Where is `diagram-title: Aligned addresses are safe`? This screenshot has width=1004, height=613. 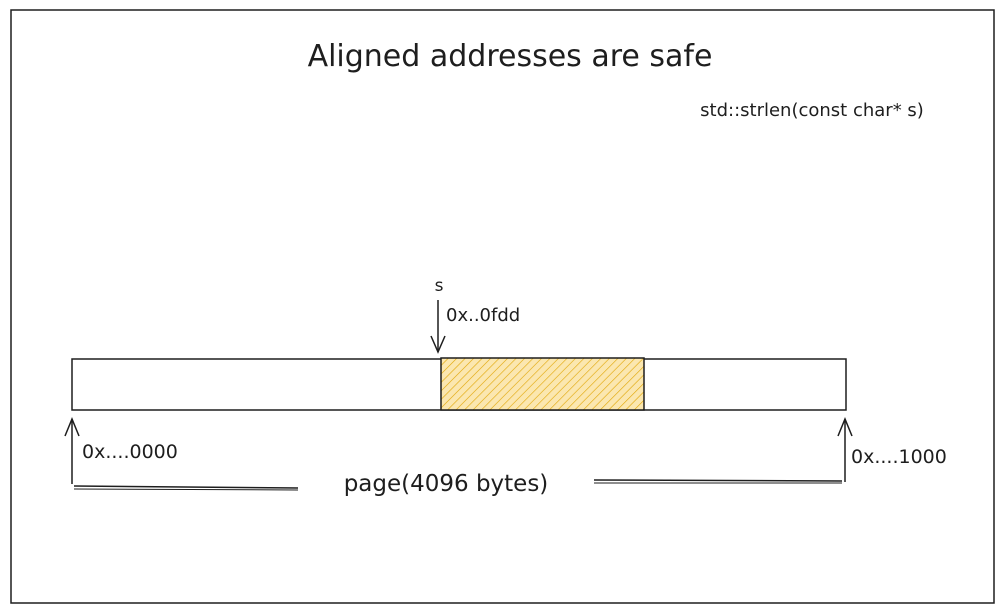
diagram-title: Aligned addresses are safe is located at coordinates (510, 56).